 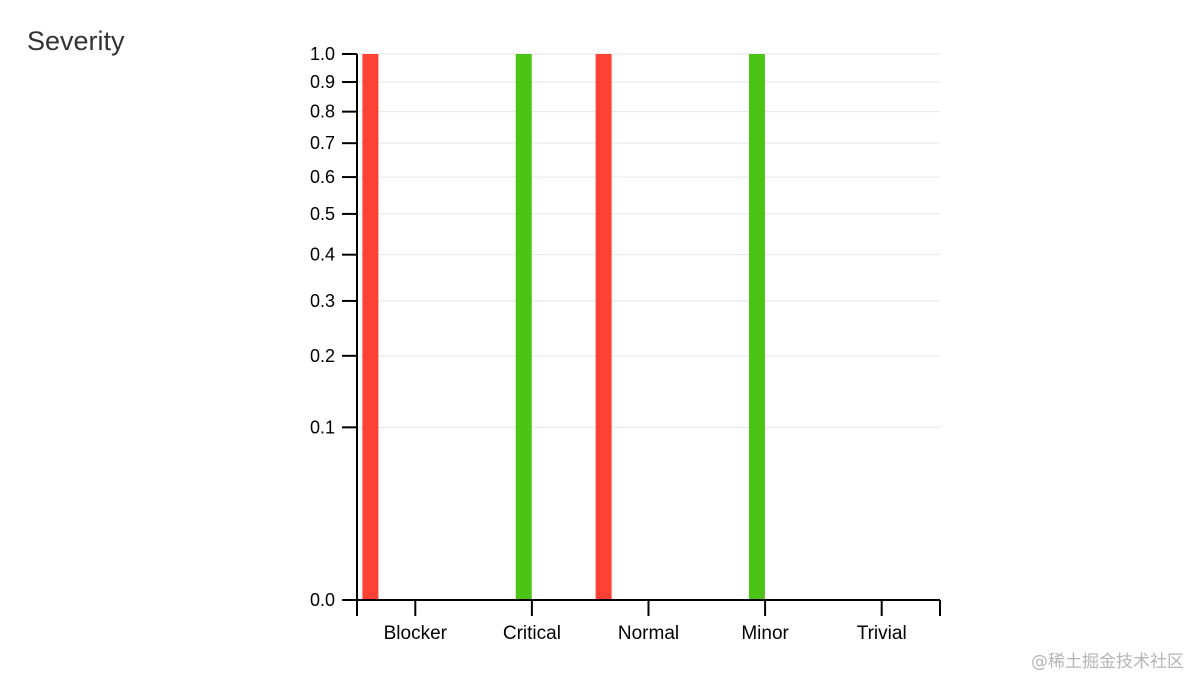 What do you see at coordinates (765, 633) in the screenshot?
I see `x-tick-label: Minor` at bounding box center [765, 633].